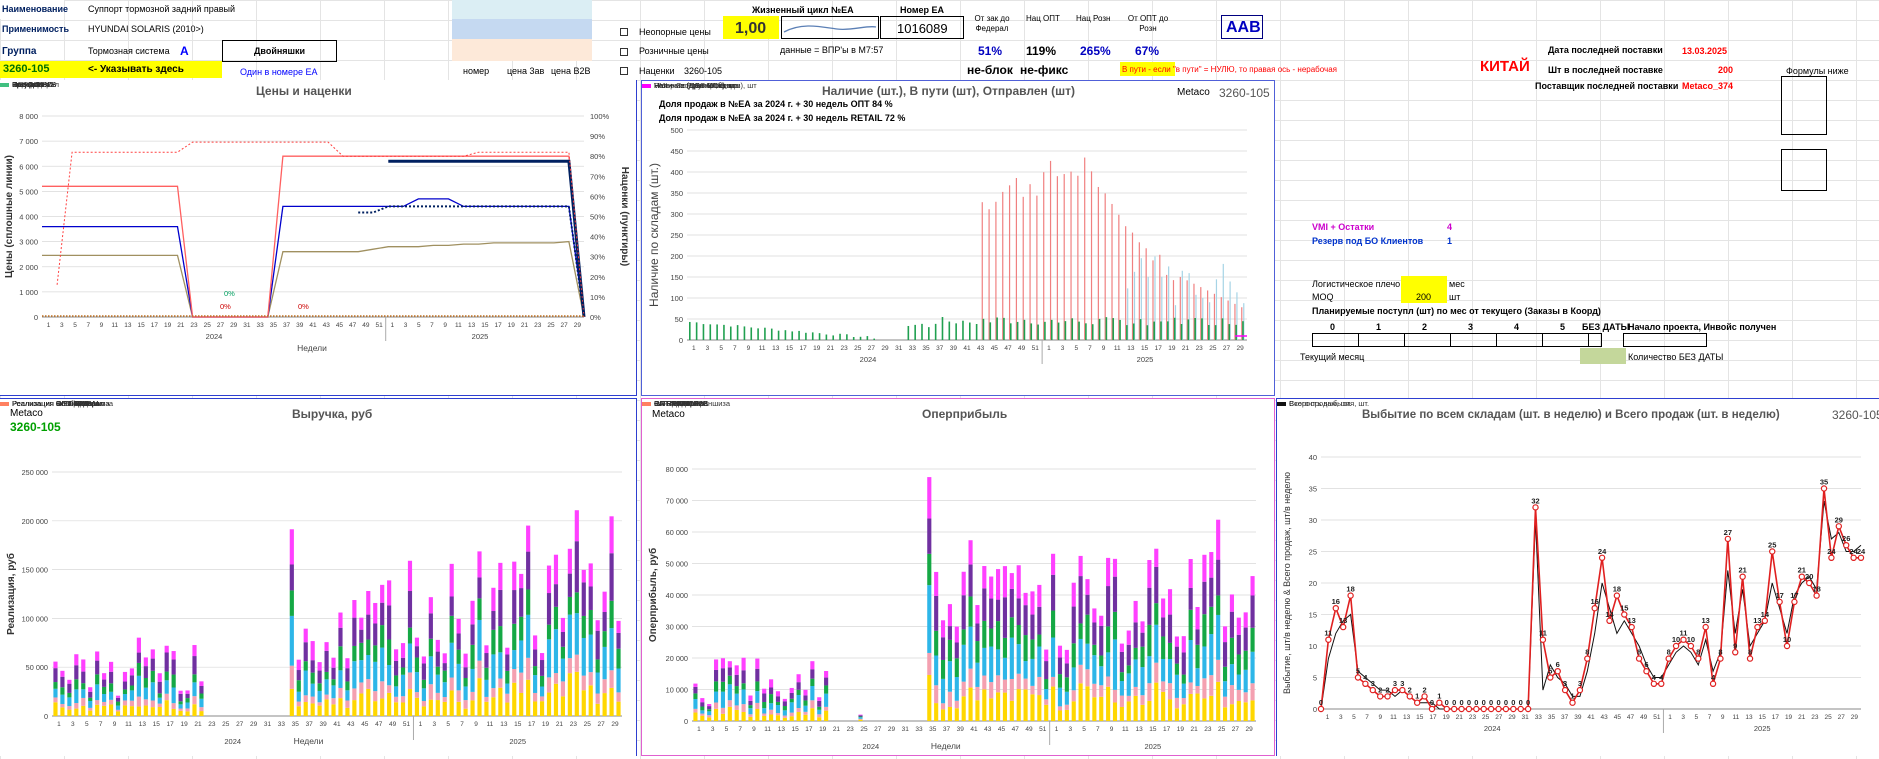  I want to click on y-tick-label: 30 000, so click(677, 627).